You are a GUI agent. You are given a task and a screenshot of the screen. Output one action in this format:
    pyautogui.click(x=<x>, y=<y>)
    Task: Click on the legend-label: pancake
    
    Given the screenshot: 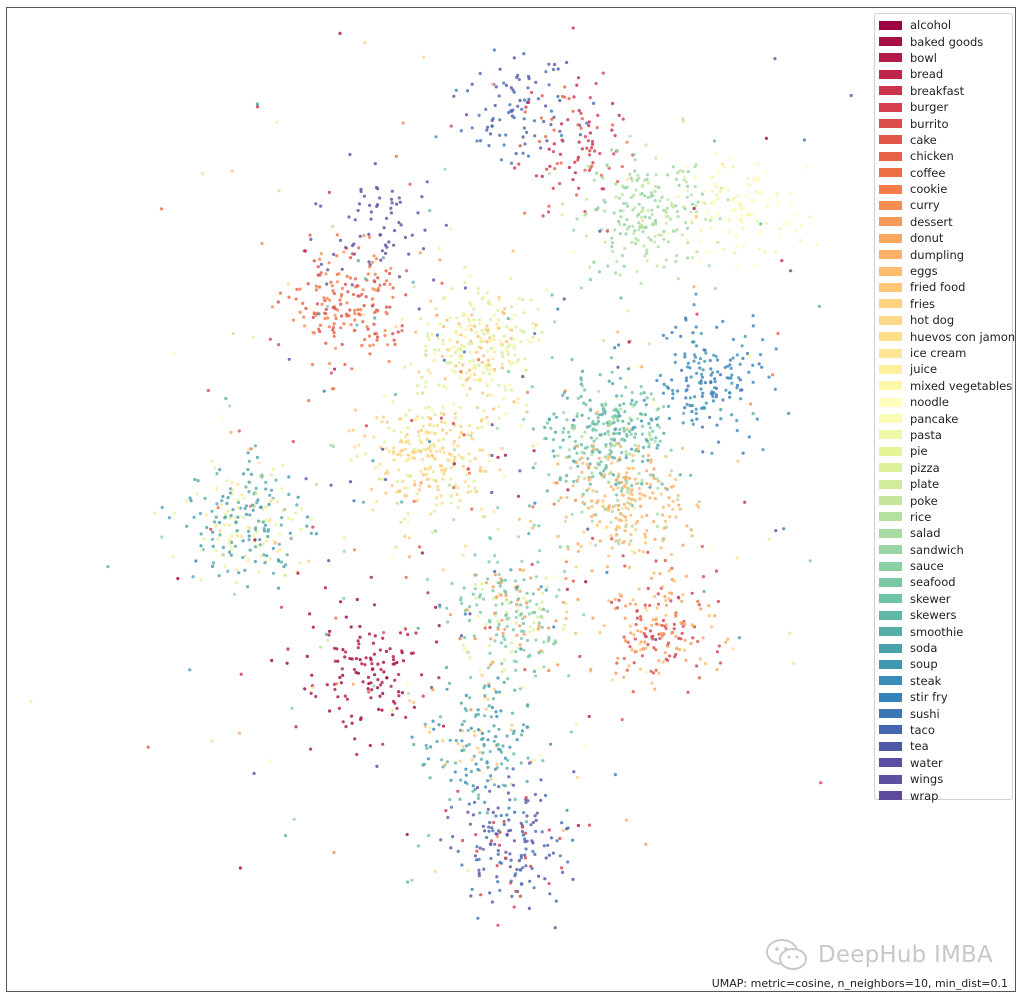 What is the action you would take?
    pyautogui.click(x=934, y=418)
    